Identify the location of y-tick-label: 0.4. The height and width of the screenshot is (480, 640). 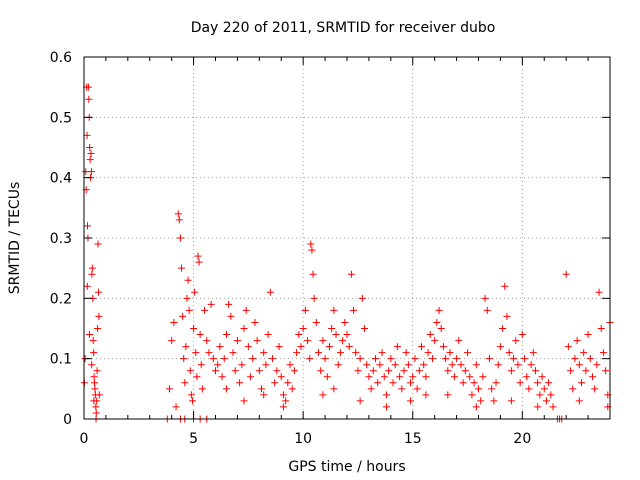
(61, 179).